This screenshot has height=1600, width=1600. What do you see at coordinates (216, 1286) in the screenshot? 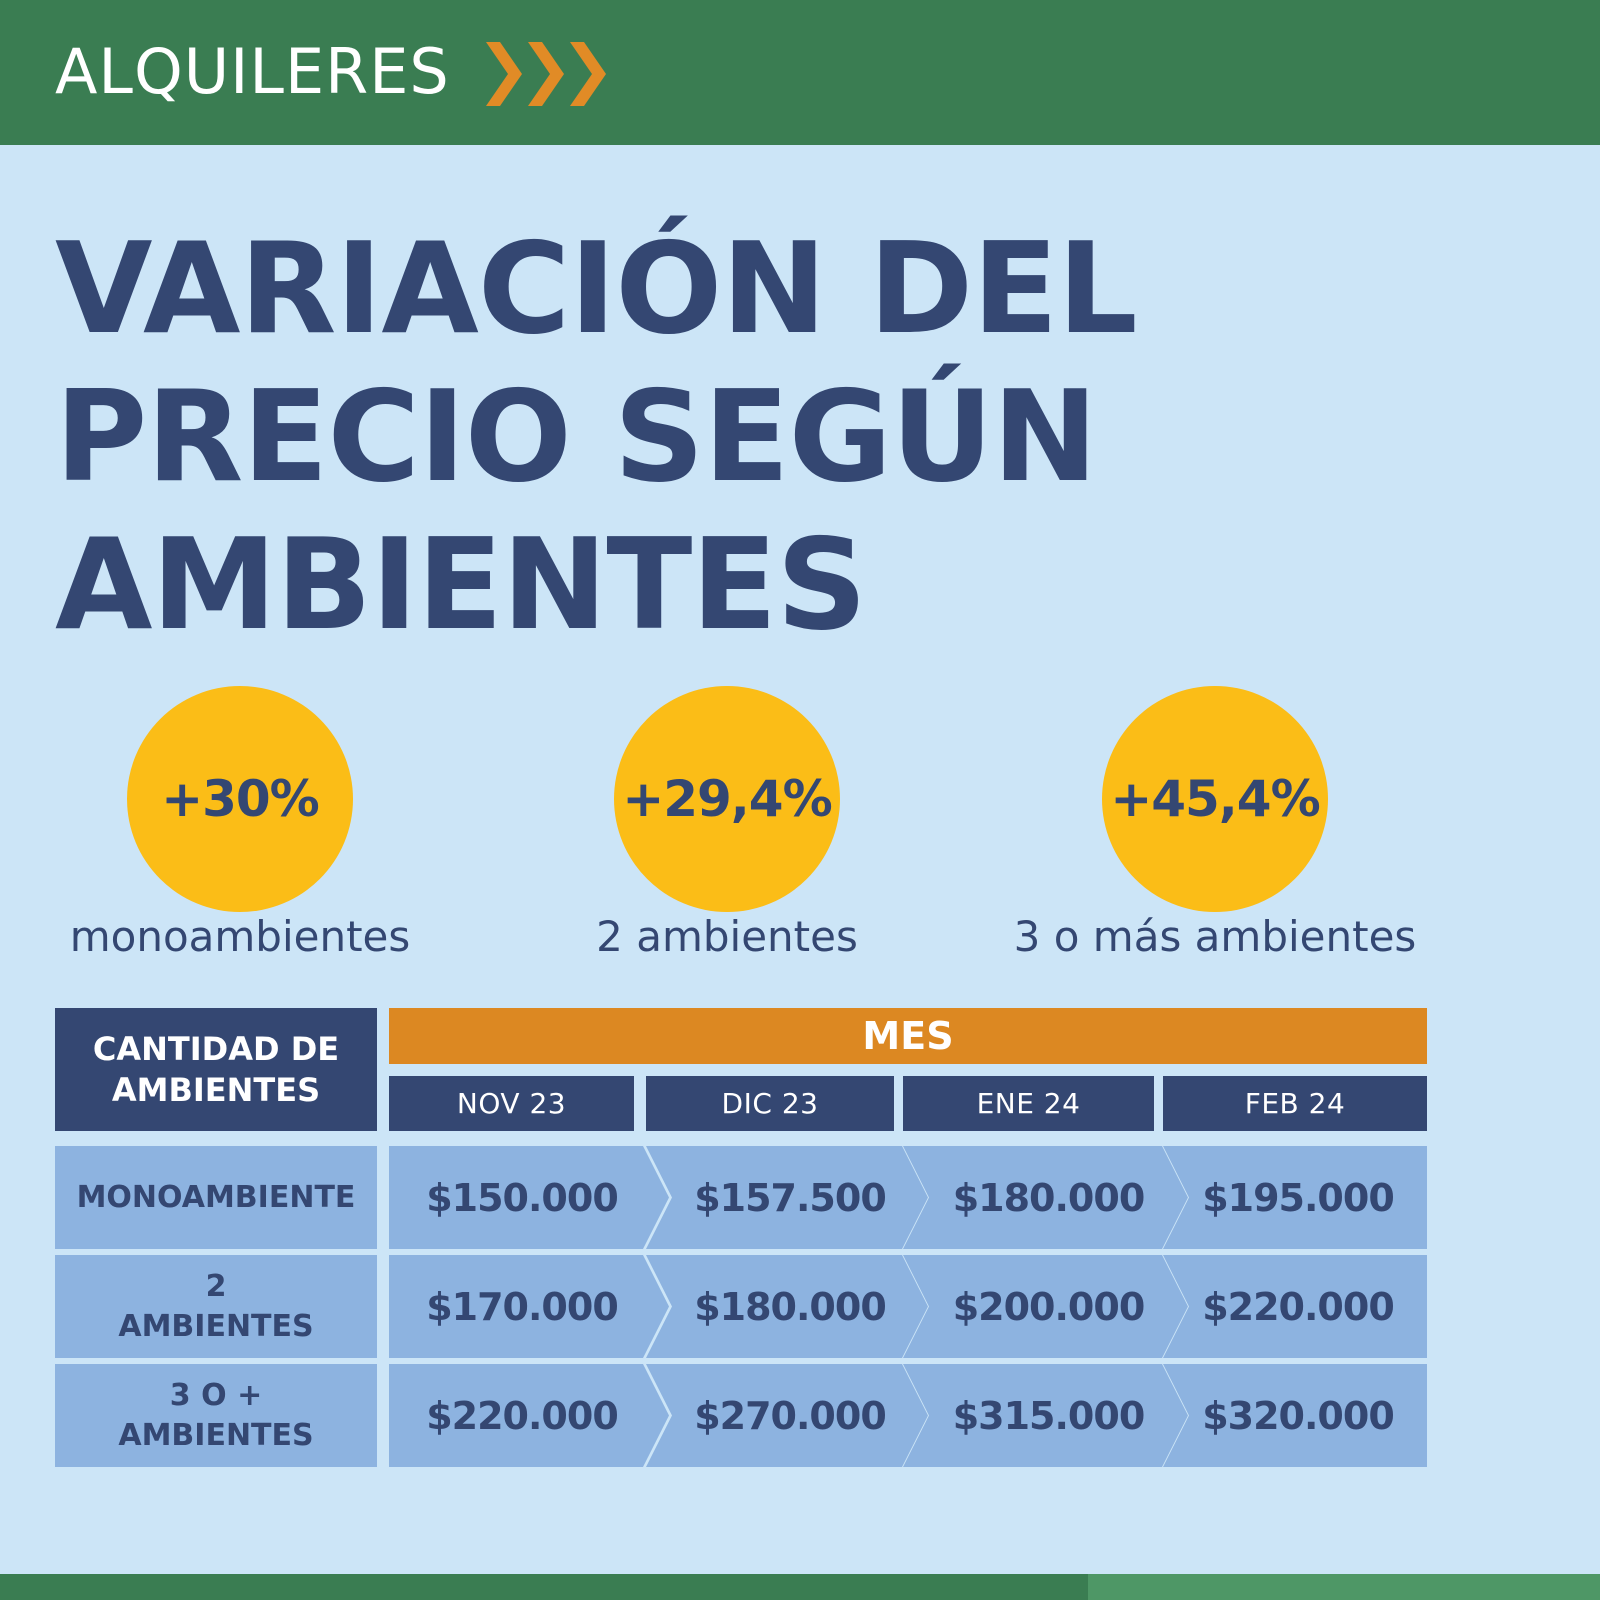
I see `row-label-line-1: 2` at bounding box center [216, 1286].